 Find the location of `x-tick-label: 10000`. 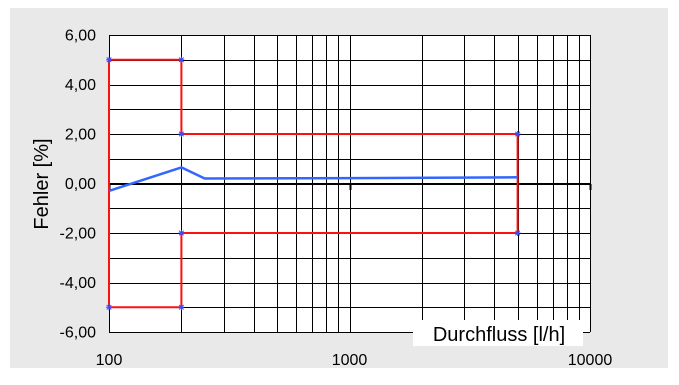

x-tick-label: 10000 is located at coordinates (590, 360).